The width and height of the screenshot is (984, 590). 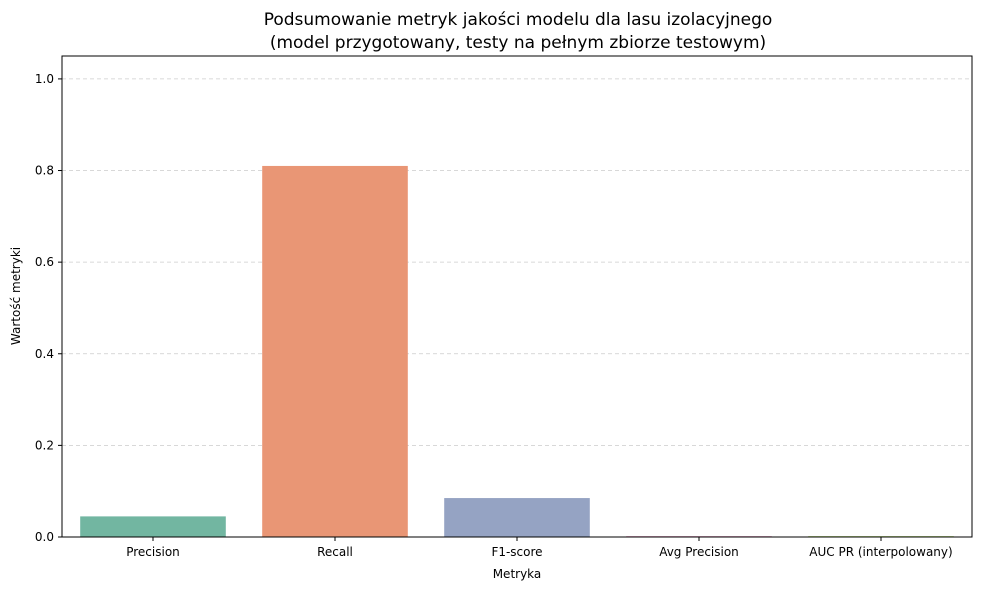 I want to click on x-tick-label: Recall, so click(x=335, y=552).